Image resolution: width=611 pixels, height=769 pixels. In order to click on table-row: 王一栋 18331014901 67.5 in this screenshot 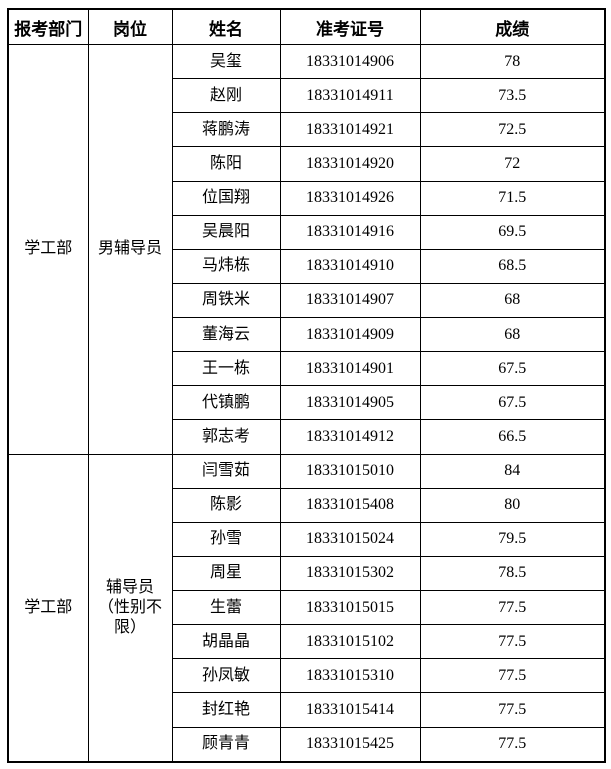, I will do `click(307, 369)`.